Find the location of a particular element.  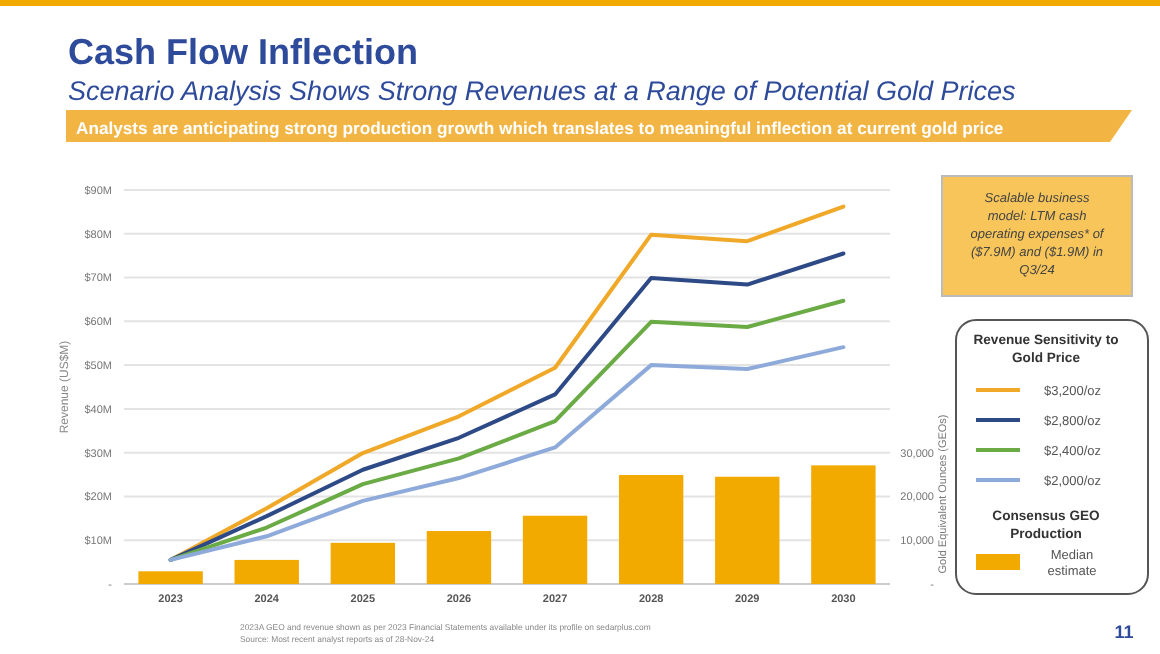

chart-subtitle: Scenario Analysis Shows Strong Revenues at a Range of Potential Gold Prices is located at coordinates (542, 91).